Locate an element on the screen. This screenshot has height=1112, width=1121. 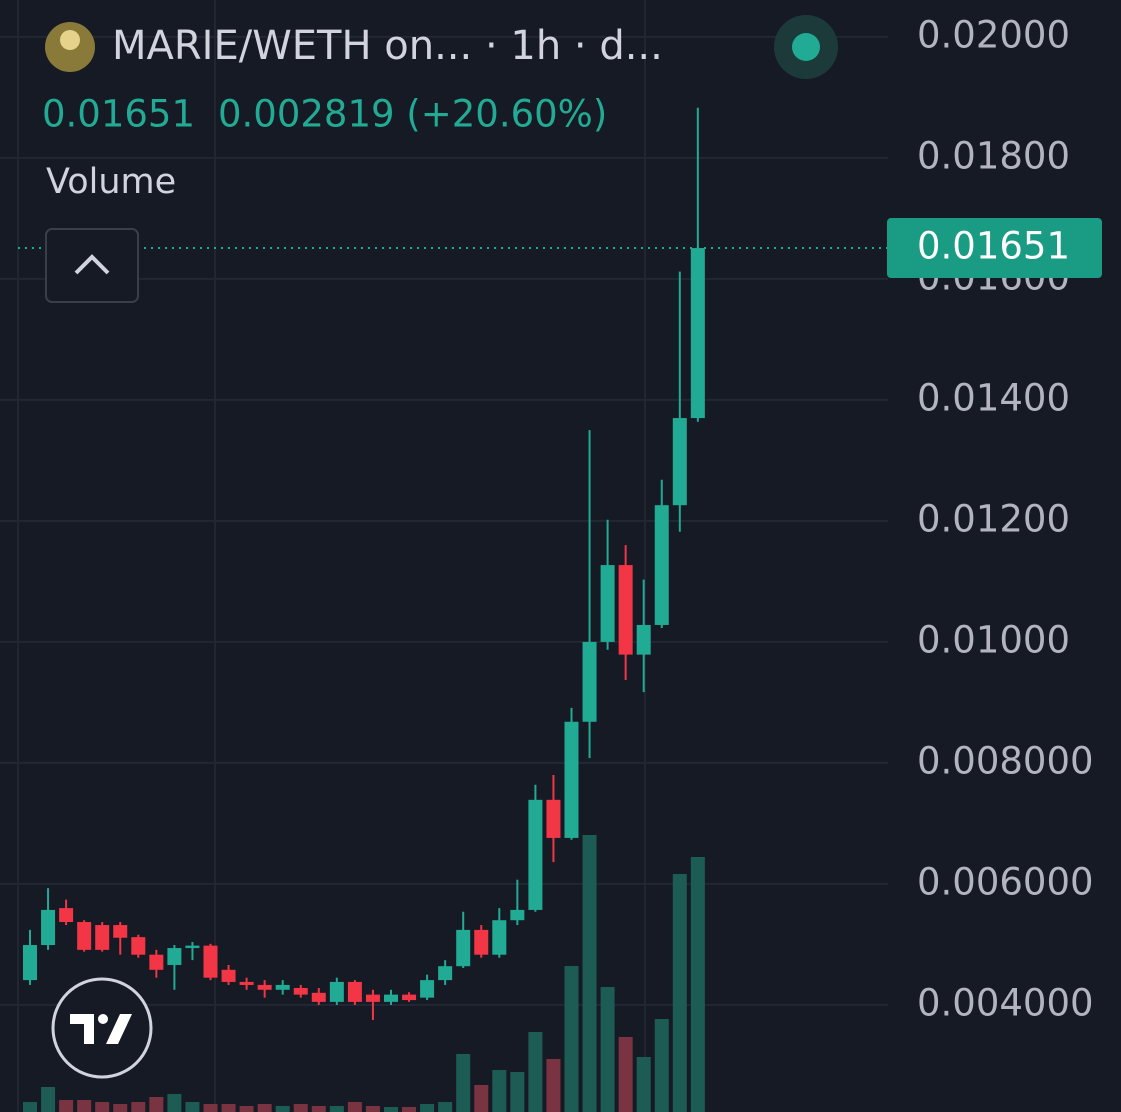
last-price-tag is located at coordinates (994, 248).